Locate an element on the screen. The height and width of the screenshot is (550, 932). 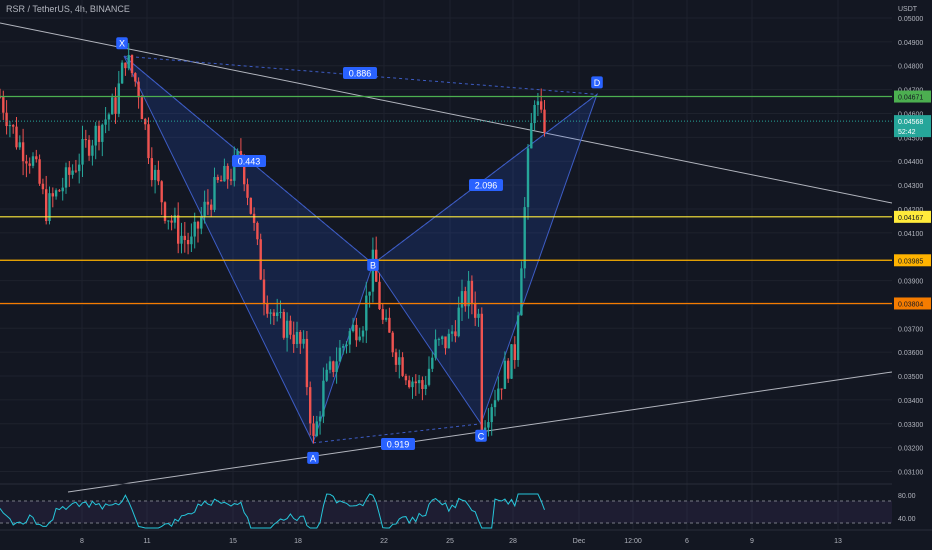
svg-text: C is located at coordinates (481, 436).